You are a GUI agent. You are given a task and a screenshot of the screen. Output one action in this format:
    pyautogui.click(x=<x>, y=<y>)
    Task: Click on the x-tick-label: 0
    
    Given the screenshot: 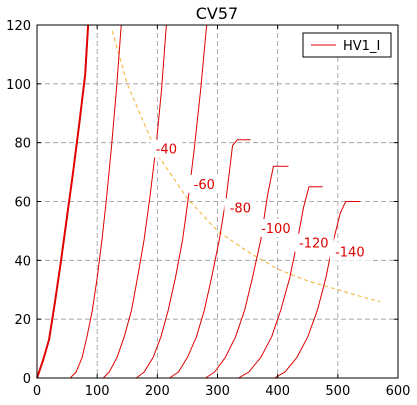 What is the action you would take?
    pyautogui.click(x=37, y=391)
    